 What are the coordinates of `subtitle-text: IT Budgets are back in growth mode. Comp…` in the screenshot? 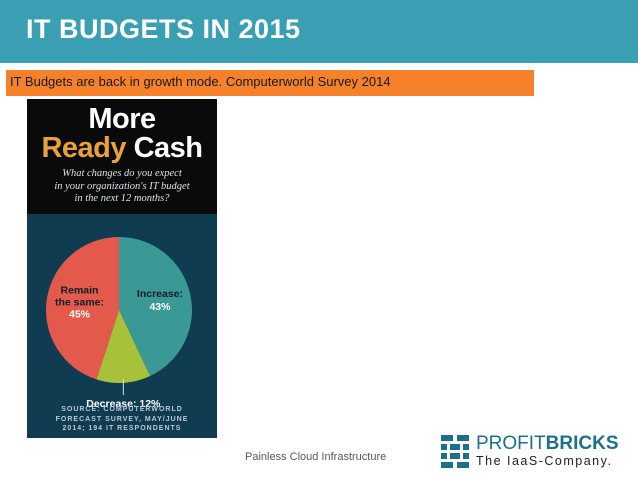 It's located at (200, 81).